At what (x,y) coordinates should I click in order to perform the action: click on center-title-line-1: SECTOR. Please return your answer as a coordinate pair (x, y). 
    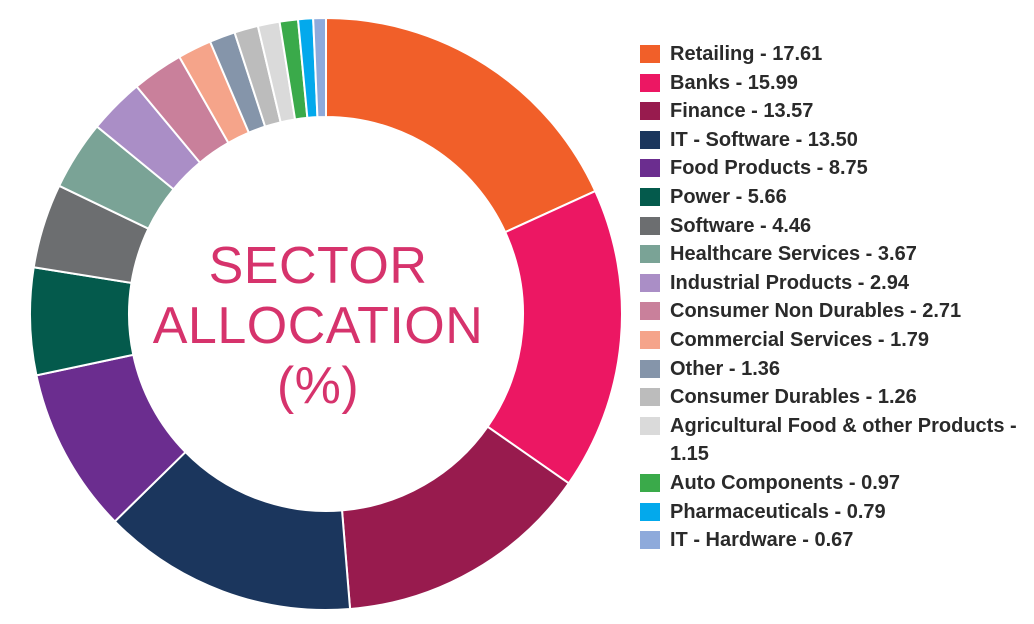
    Looking at the image, I should click on (318, 266).